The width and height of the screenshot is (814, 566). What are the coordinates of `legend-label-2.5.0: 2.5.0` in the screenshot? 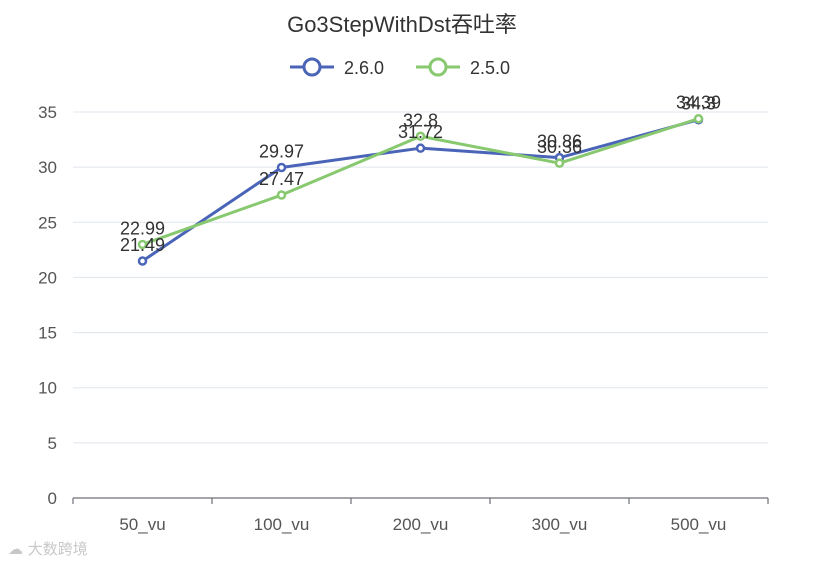 It's located at (490, 68).